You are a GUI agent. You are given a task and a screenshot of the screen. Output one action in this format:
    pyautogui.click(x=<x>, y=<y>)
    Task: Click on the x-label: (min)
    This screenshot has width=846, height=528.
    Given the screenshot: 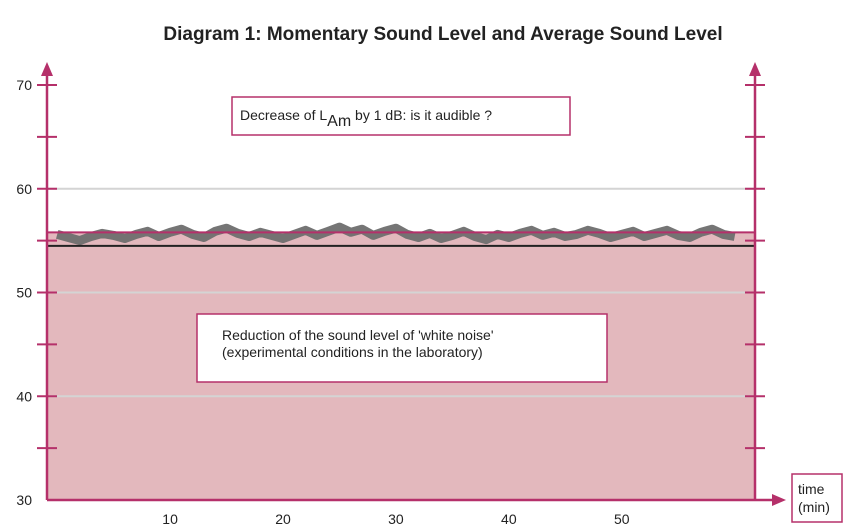 What is the action you would take?
    pyautogui.click(x=814, y=507)
    